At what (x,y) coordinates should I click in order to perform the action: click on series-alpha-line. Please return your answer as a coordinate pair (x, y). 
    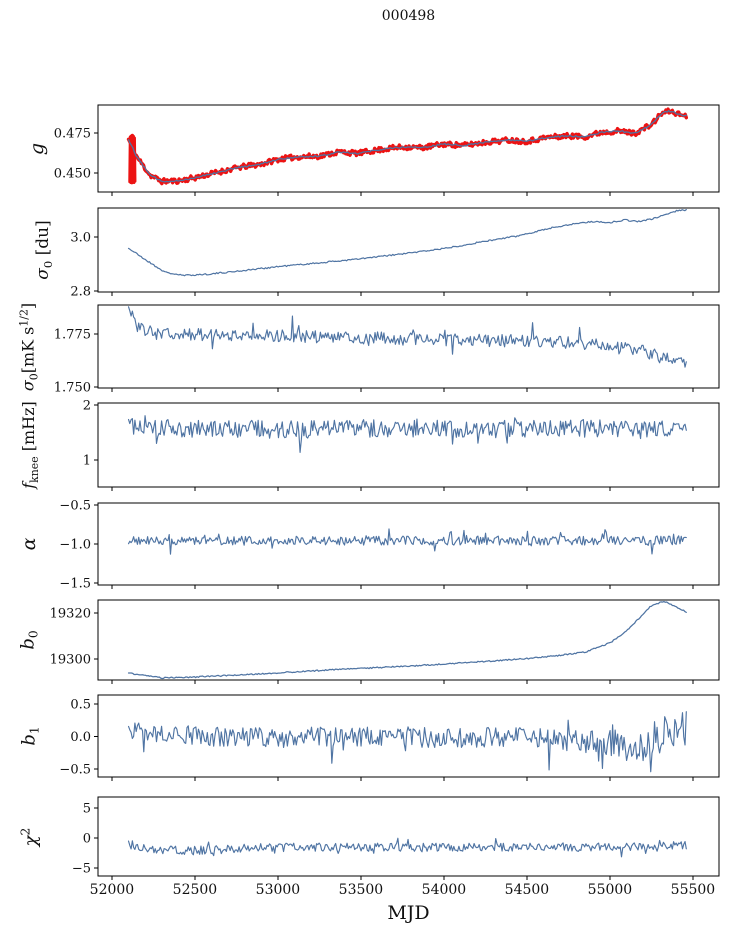
    Looking at the image, I should click on (407, 541).